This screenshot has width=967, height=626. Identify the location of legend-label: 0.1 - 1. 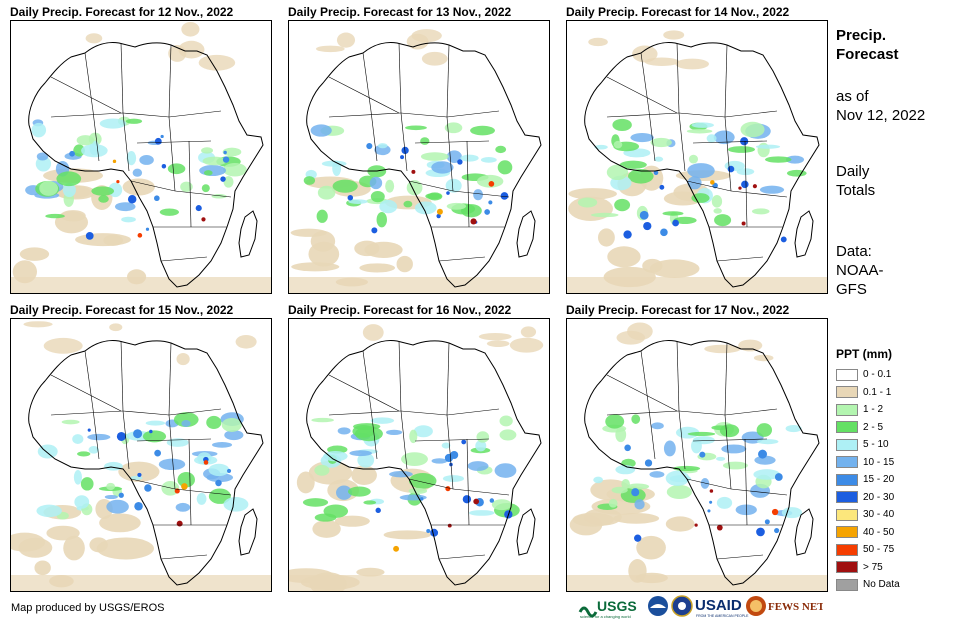
(877, 392).